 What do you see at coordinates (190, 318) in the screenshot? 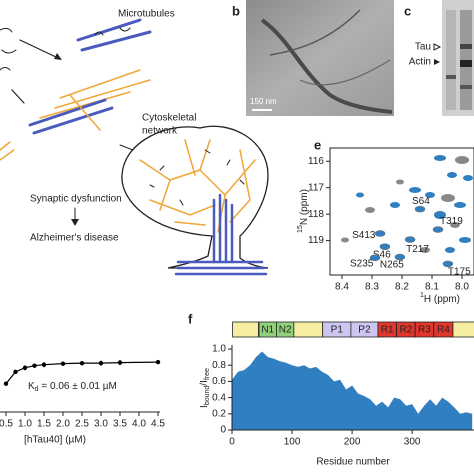
I see `panel-label: f` at bounding box center [190, 318].